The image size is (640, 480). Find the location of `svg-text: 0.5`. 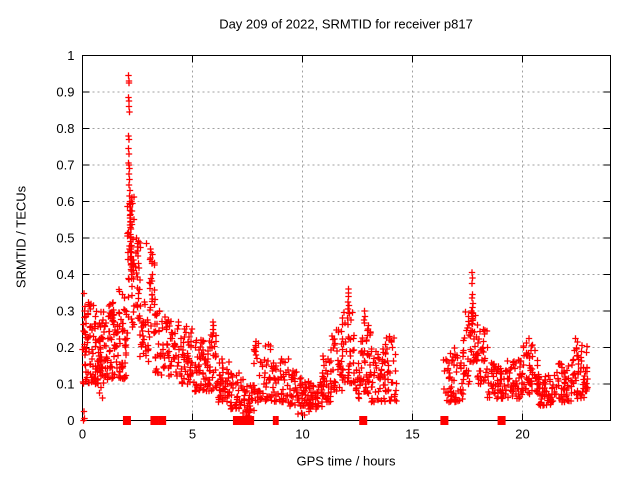

svg-text: 0.5 is located at coordinates (65, 238).